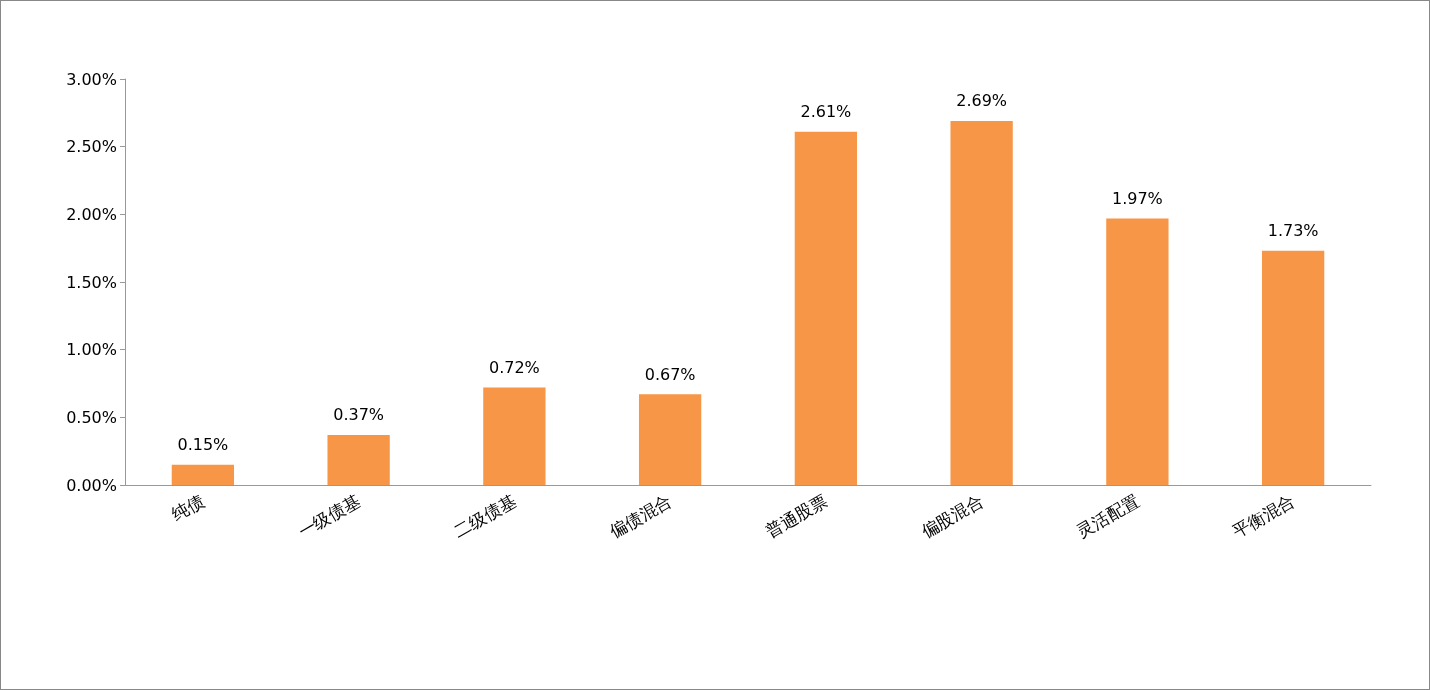 This screenshot has width=1430, height=690. Describe the element at coordinates (670, 374) in the screenshot. I see `data-label: 0.67%` at that location.